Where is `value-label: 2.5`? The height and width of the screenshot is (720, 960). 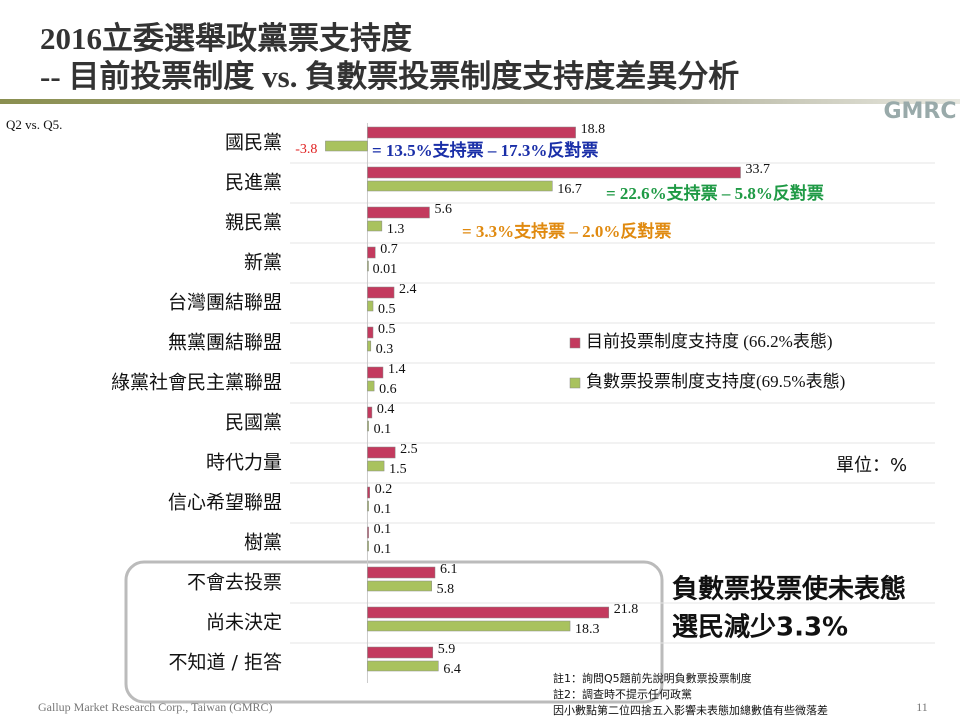
value-label: 2.5 is located at coordinates (409, 449).